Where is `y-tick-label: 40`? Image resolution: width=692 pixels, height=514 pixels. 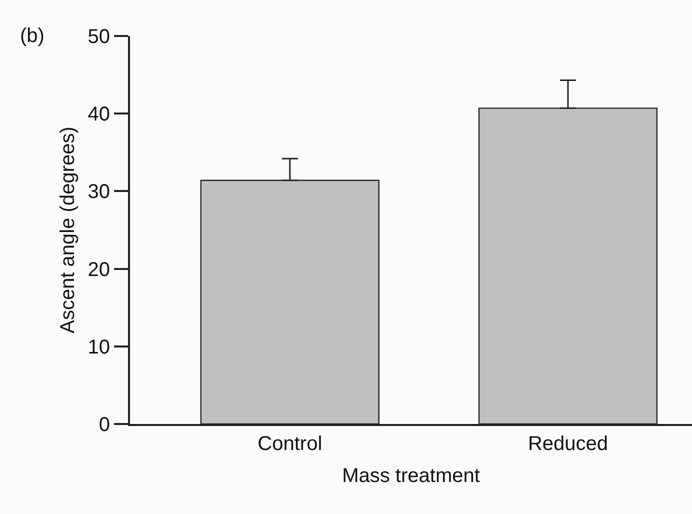 y-tick-label: 40 is located at coordinates (99, 115).